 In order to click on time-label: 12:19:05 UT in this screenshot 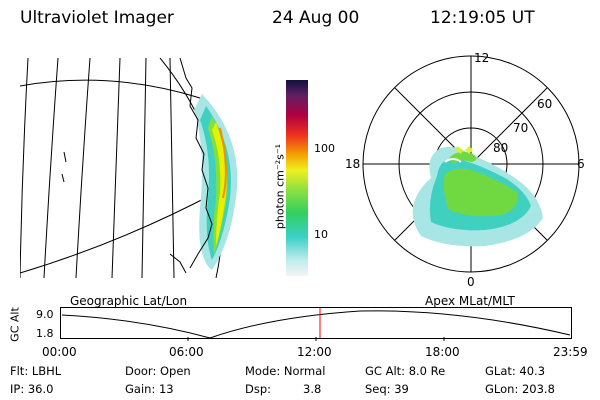, I will do `click(482, 18)`.